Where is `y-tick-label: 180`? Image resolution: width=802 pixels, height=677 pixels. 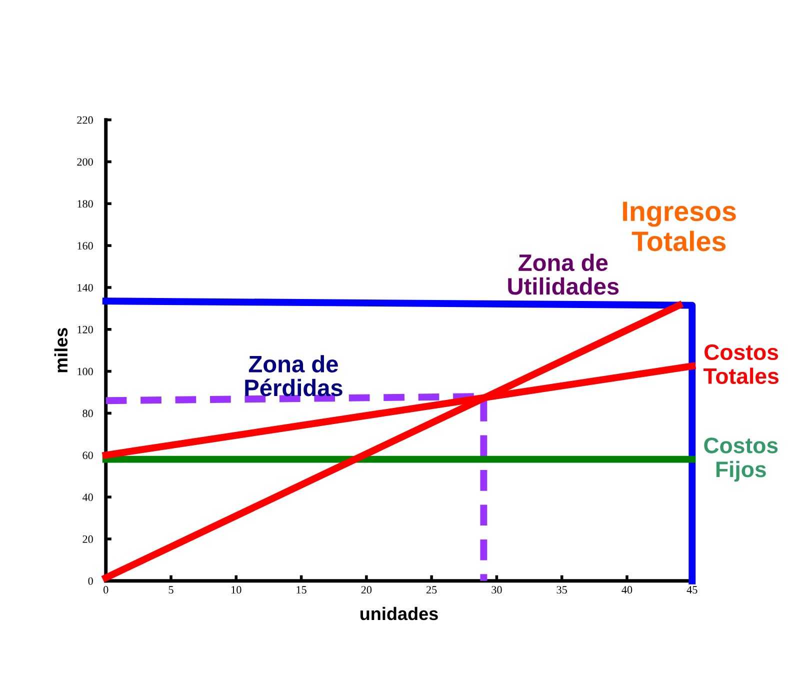 y-tick-label: 180 is located at coordinates (85, 204).